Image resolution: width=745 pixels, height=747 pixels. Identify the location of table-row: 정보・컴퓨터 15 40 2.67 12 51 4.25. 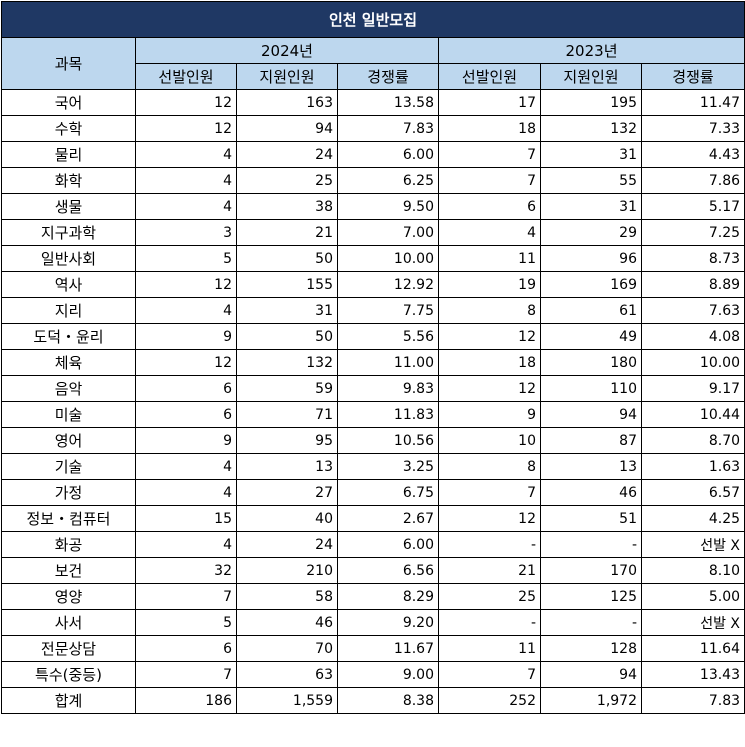
(373, 518).